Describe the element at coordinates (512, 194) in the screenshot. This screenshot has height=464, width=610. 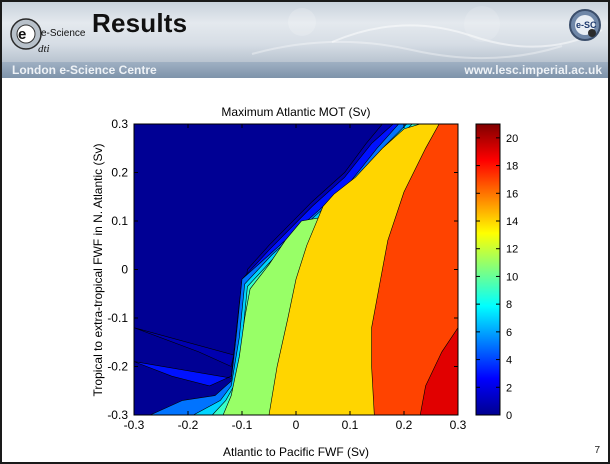
I see `colorbar-tick-label: 16` at that location.